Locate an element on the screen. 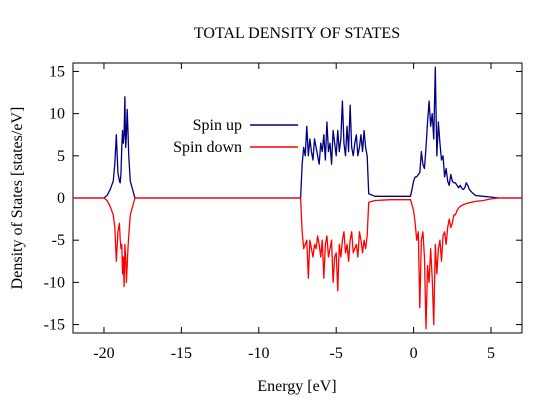  y-tick-label: -15 is located at coordinates (54, 325).